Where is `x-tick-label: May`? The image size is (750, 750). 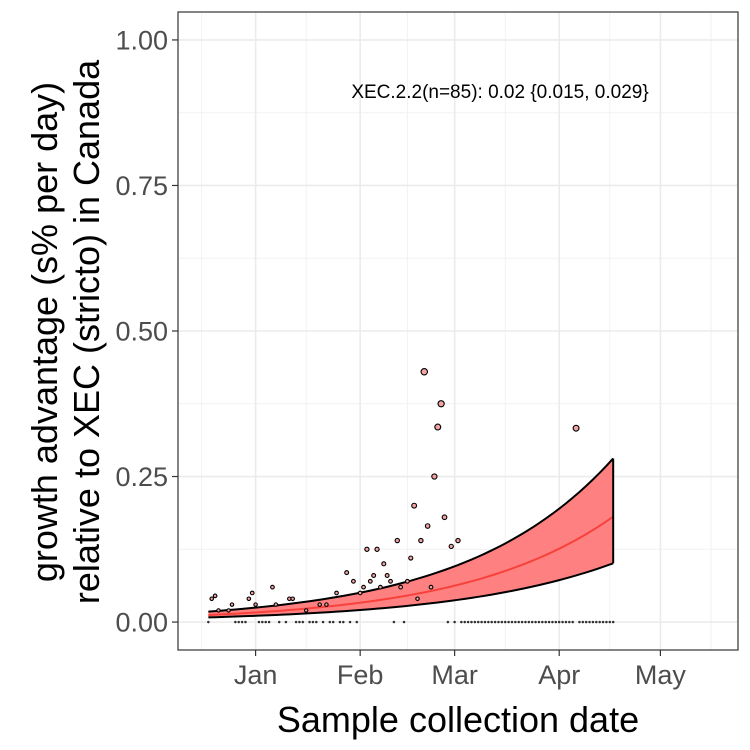
x-tick-label: May is located at coordinates (661, 675).